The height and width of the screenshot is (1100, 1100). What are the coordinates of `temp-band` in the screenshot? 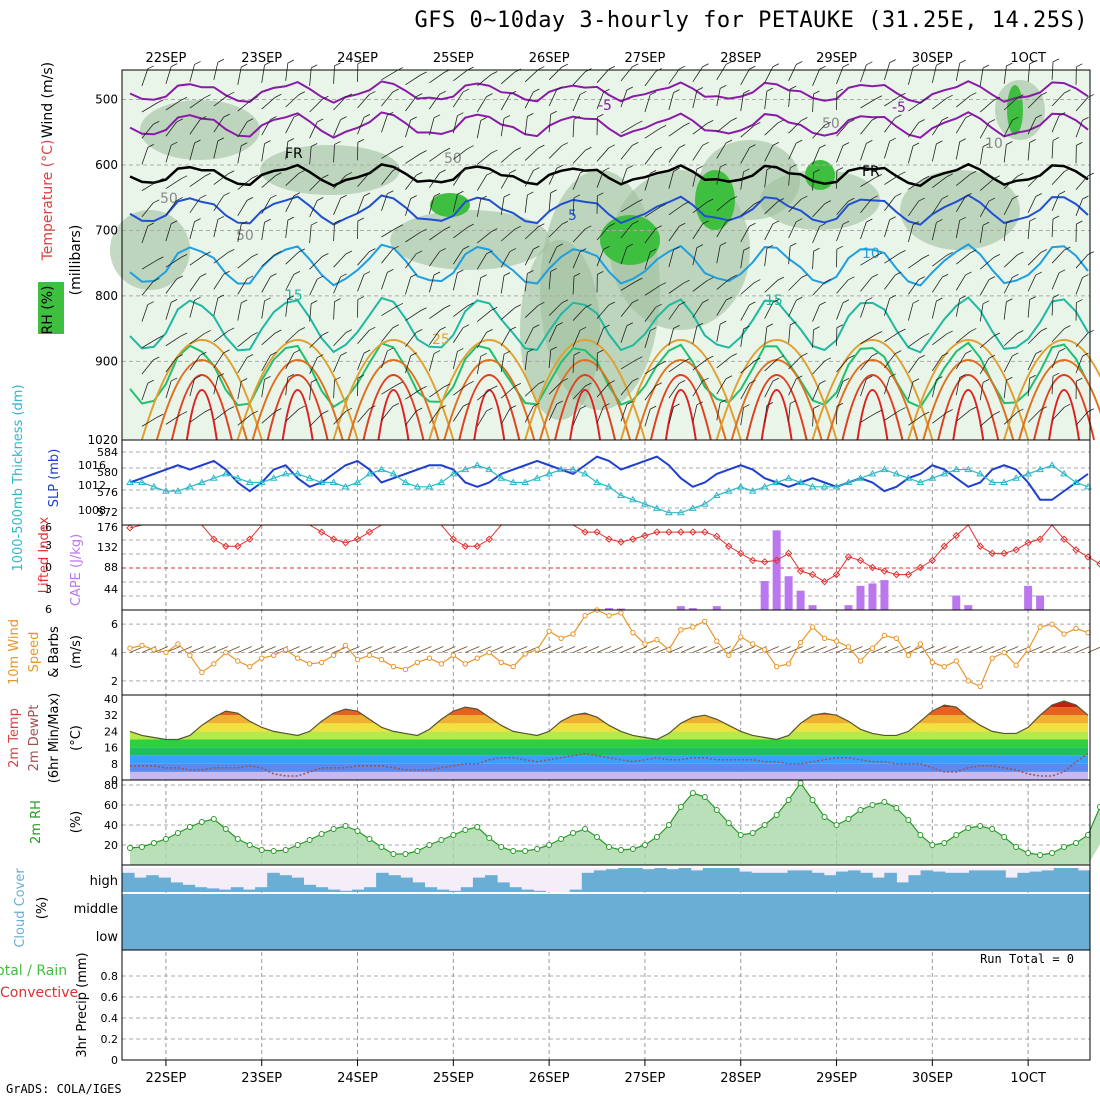 It's located at (609, 735).